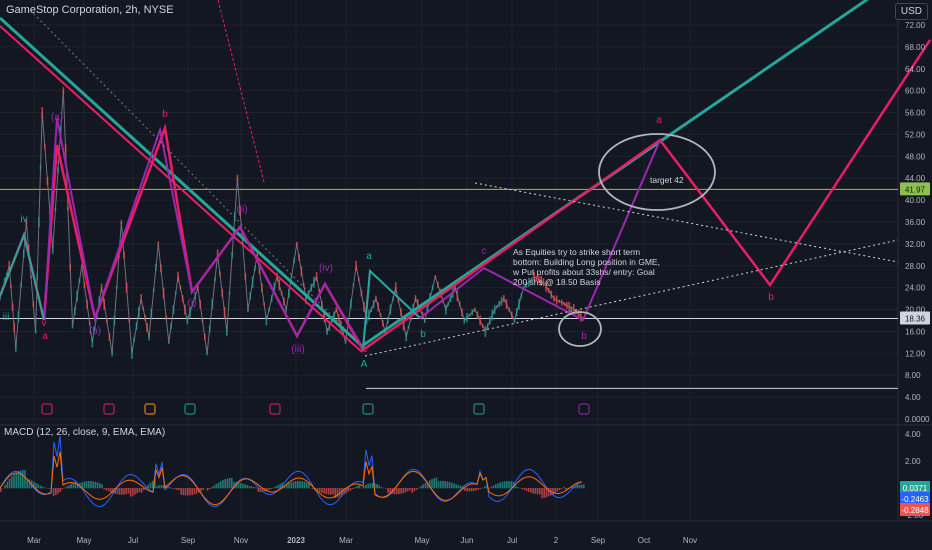 The image size is (932, 550). Describe the element at coordinates (83, 540) in the screenshot. I see `x-tick-label: May` at that location.